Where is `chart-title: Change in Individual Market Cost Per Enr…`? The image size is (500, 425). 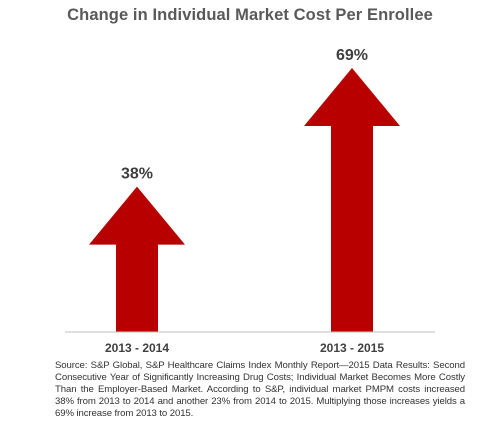
chart-title: Change in Individual Market Cost Per Enr… is located at coordinates (250, 15).